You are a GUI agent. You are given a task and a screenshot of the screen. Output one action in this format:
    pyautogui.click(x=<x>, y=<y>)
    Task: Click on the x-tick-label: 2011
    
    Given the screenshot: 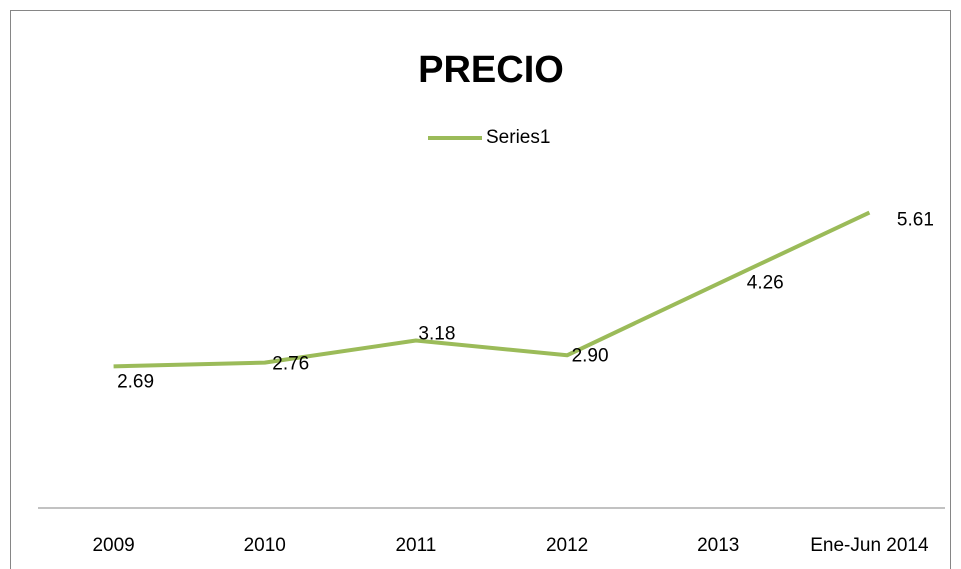 What is the action you would take?
    pyautogui.click(x=415, y=545)
    